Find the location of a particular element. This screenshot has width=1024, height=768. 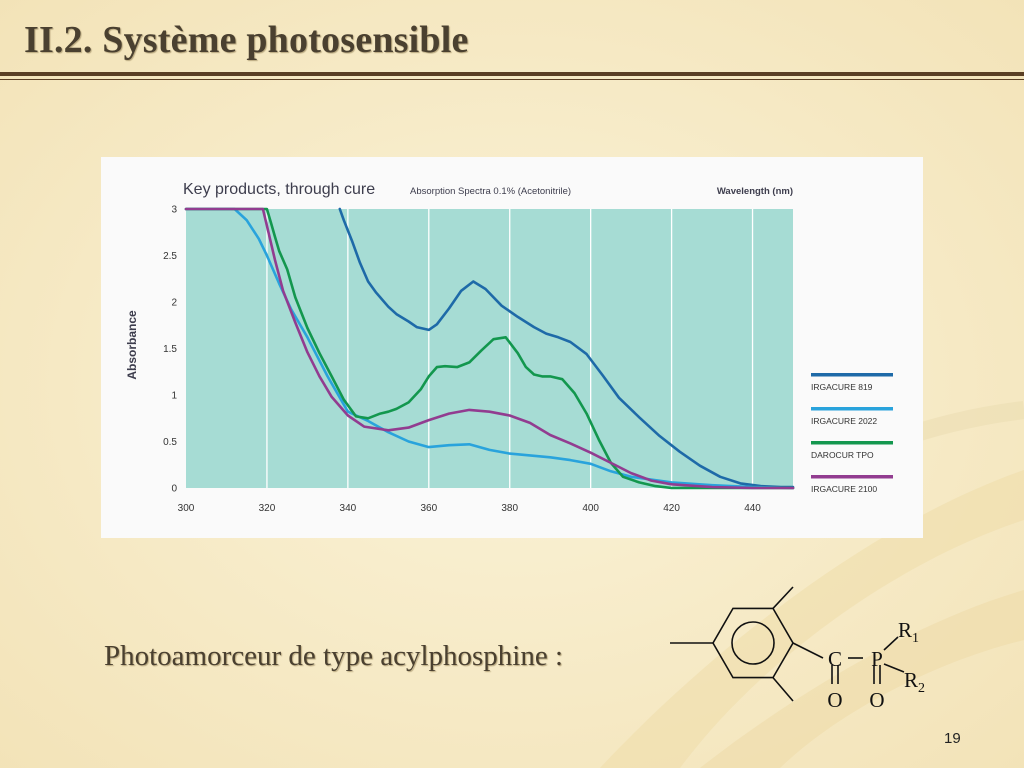

carbonyl-oxygen: O is located at coordinates (834, 700).